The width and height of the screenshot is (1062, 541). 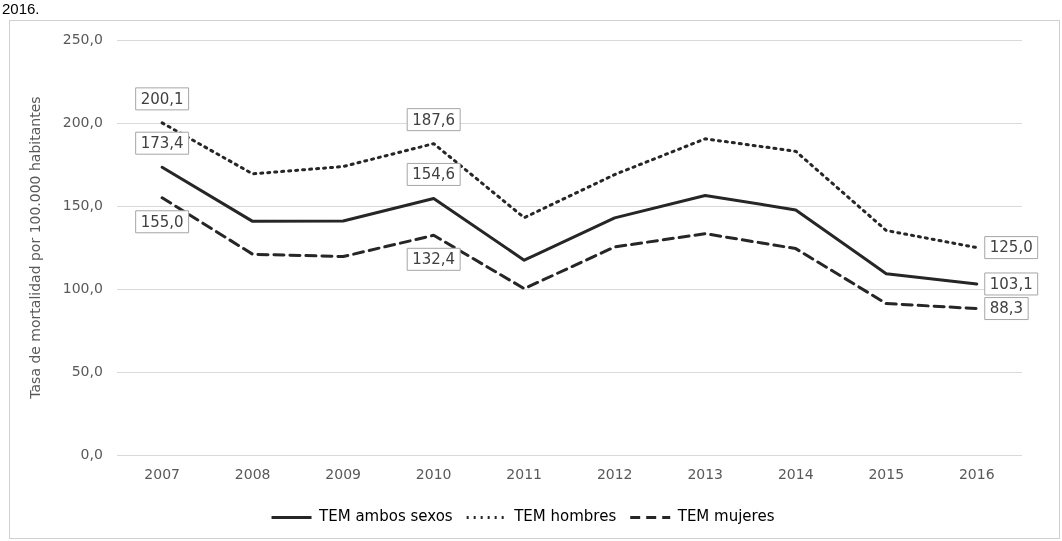 I want to click on x-tick-label: 2014, so click(x=795, y=474).